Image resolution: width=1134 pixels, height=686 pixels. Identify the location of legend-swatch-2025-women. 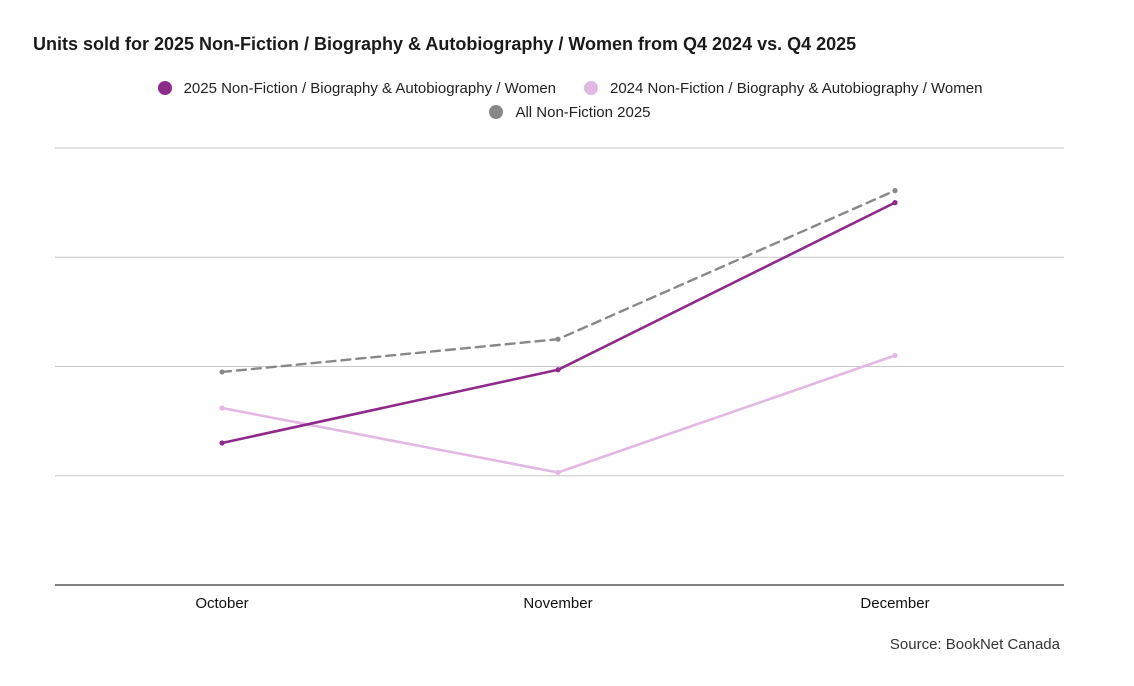
(164, 88).